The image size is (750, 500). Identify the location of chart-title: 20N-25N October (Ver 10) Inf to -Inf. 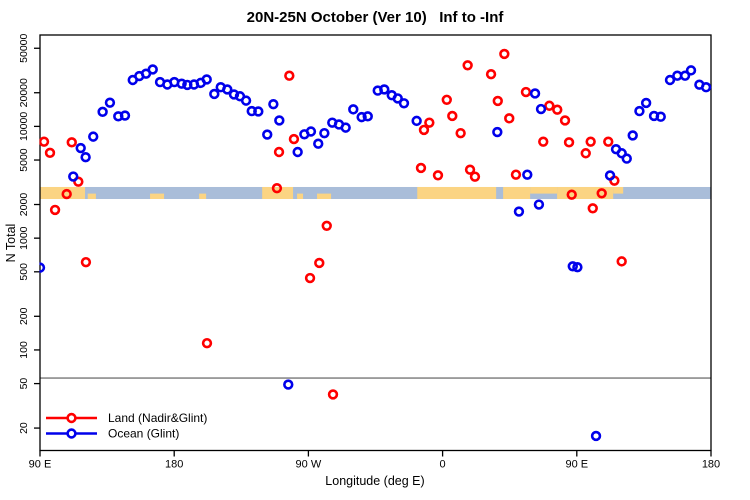
(375, 17).